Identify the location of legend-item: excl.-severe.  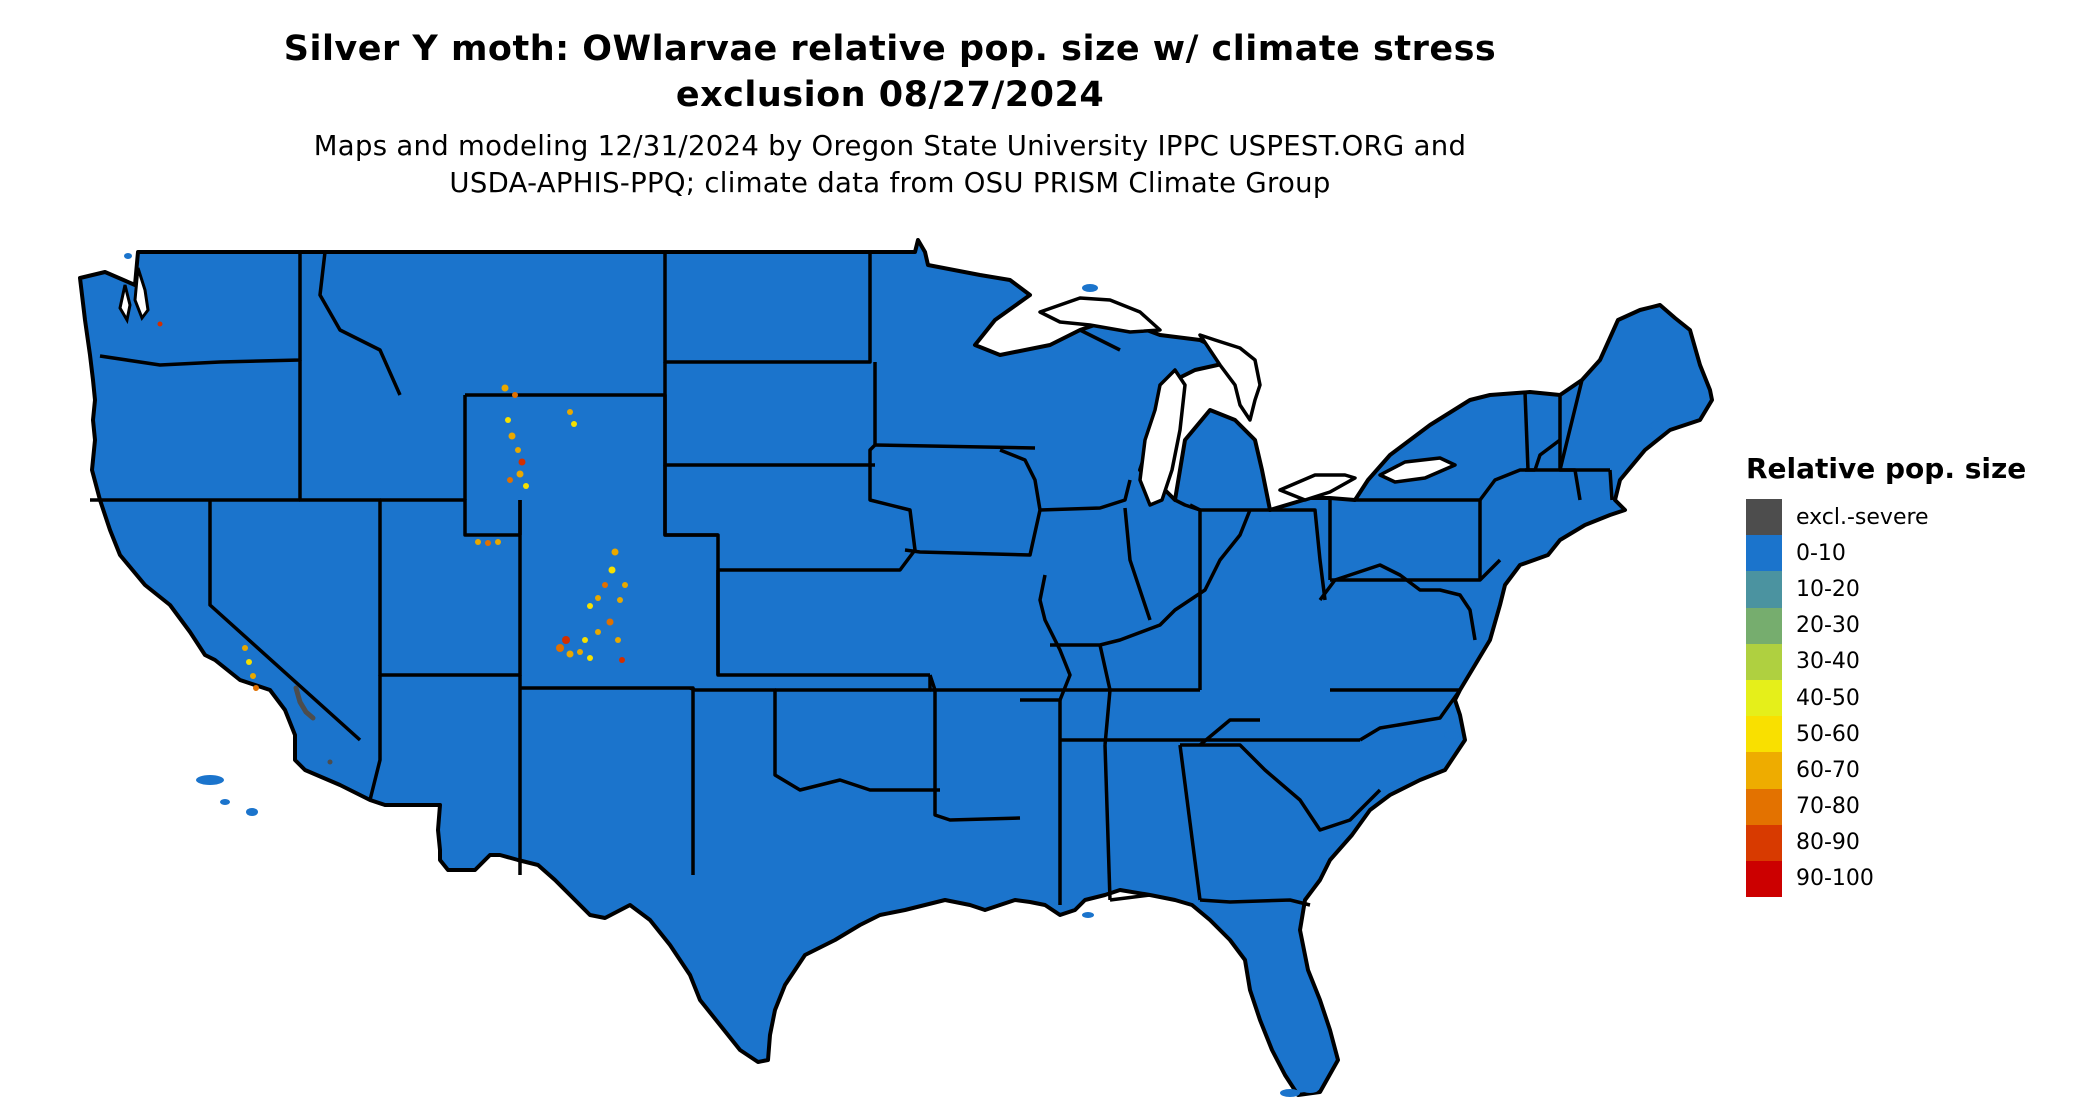
(1886, 517).